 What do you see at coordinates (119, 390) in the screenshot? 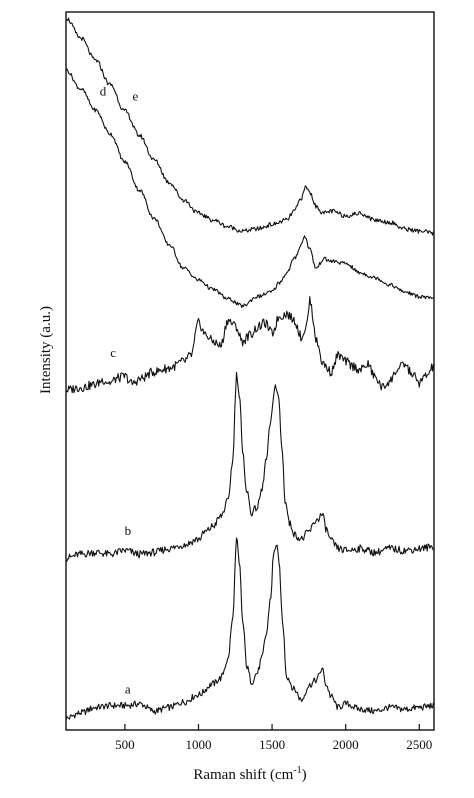
I see `curve-labels: a b c d e` at bounding box center [119, 390].